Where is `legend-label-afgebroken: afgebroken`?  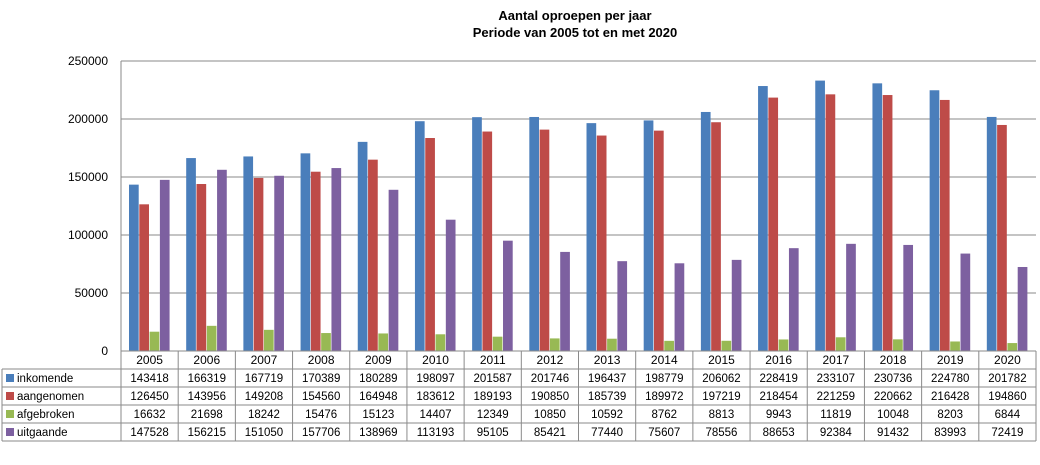 legend-label-afgebroken: afgebroken is located at coordinates (46, 415).